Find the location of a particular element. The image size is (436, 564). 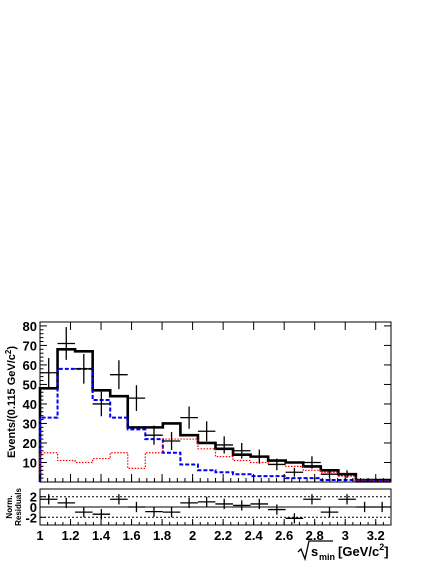

main-y-tick-label: 30 is located at coordinates (30, 423).